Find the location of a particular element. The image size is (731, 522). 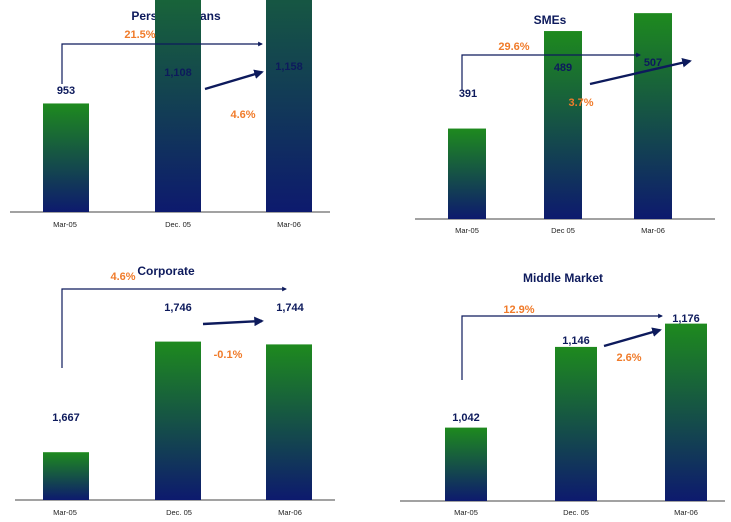

chart-title: Corporate is located at coordinates (166, 271).